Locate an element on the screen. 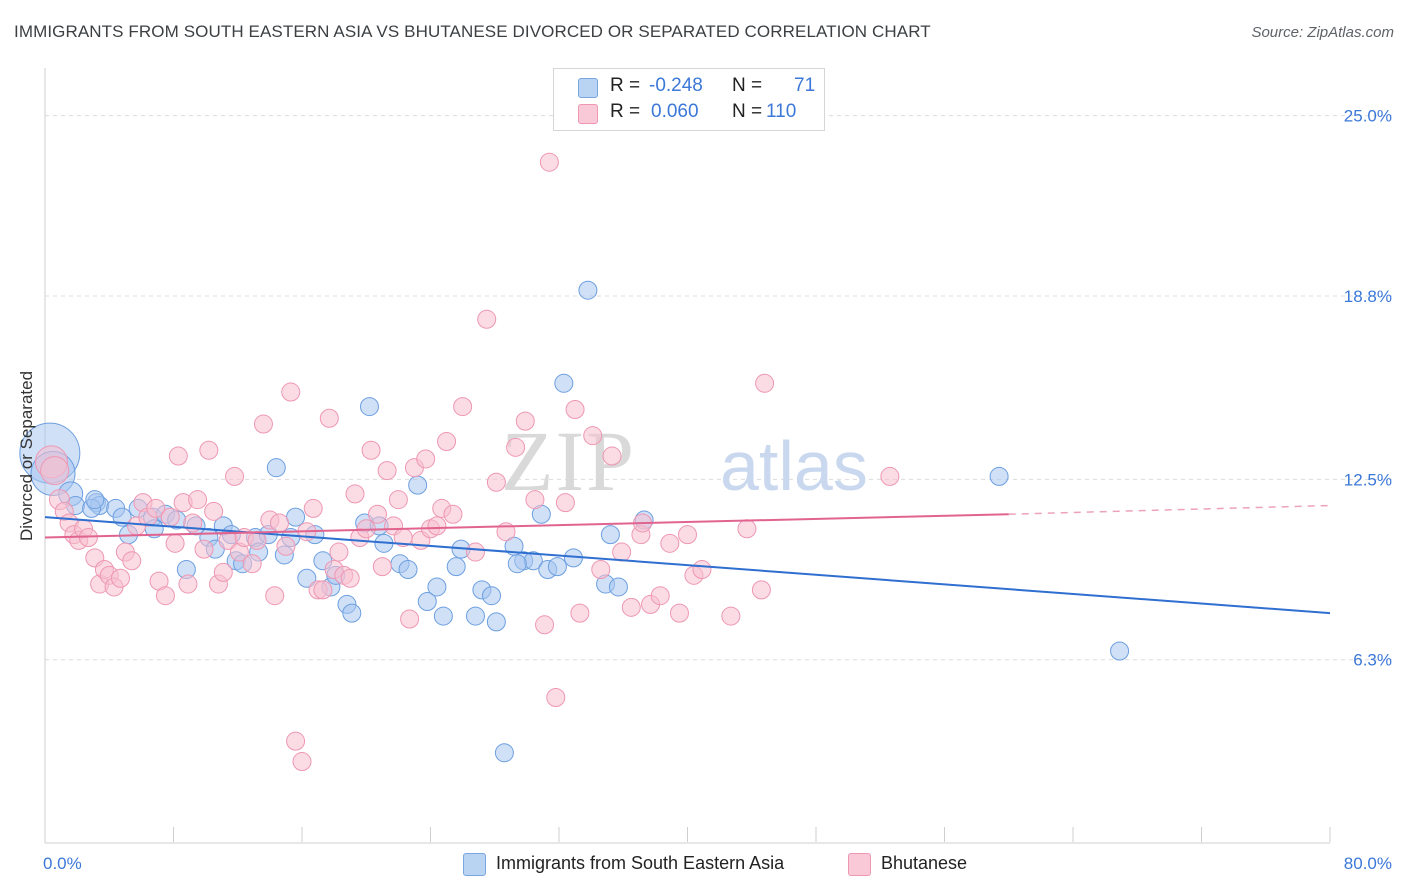 This screenshot has width=1406, height=892. trend-lines is located at coordinates (687, 559).